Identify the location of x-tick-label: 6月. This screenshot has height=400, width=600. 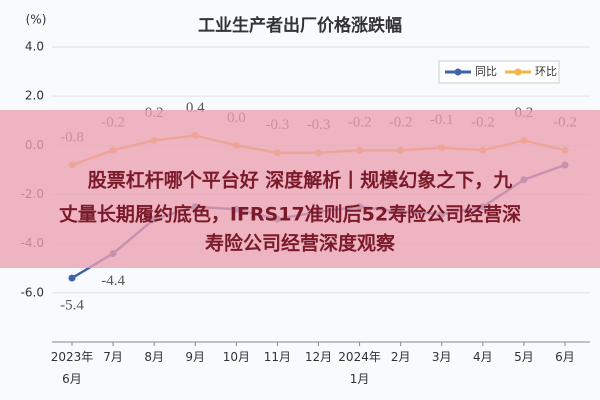
(565, 357).